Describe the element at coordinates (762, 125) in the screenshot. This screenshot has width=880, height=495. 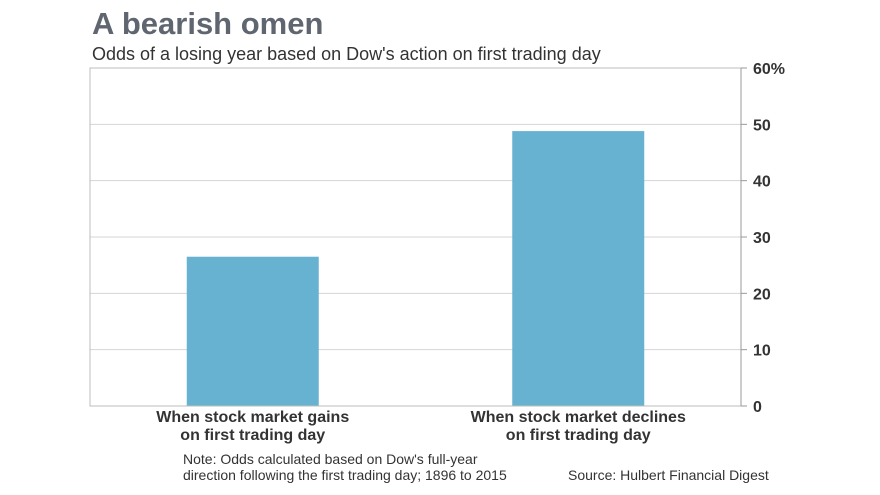
I see `y-tick-label: 50` at that location.